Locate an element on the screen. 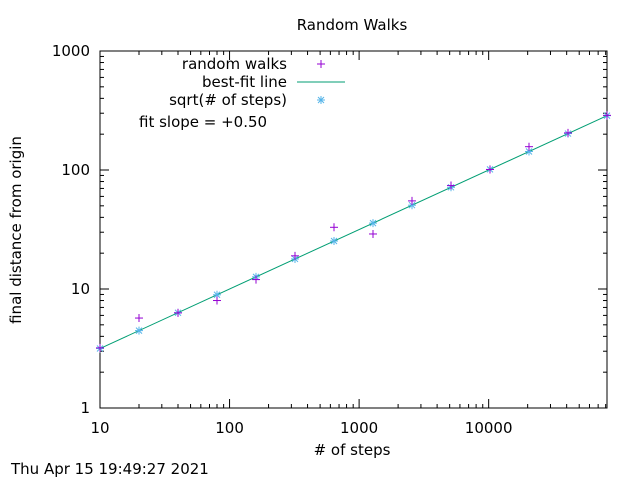 Image resolution: width=640 pixels, height=480 pixels. y-tick-label: 100 is located at coordinates (75, 170).